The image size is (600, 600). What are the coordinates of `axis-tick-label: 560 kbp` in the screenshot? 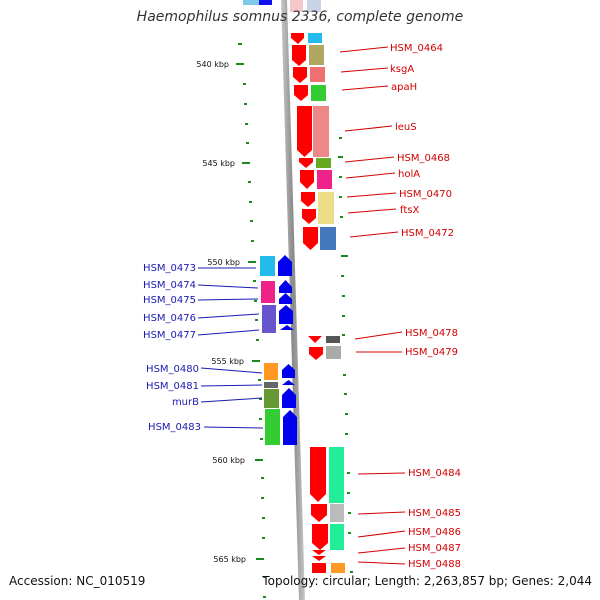 It's located at (228, 460).